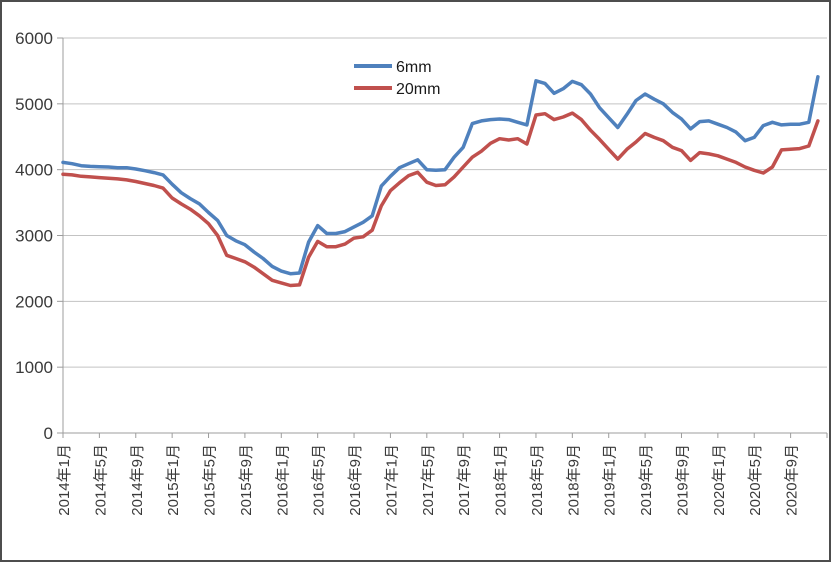  Describe the element at coordinates (391, 480) in the screenshot. I see `x-tick-label: 2017年1月` at that location.